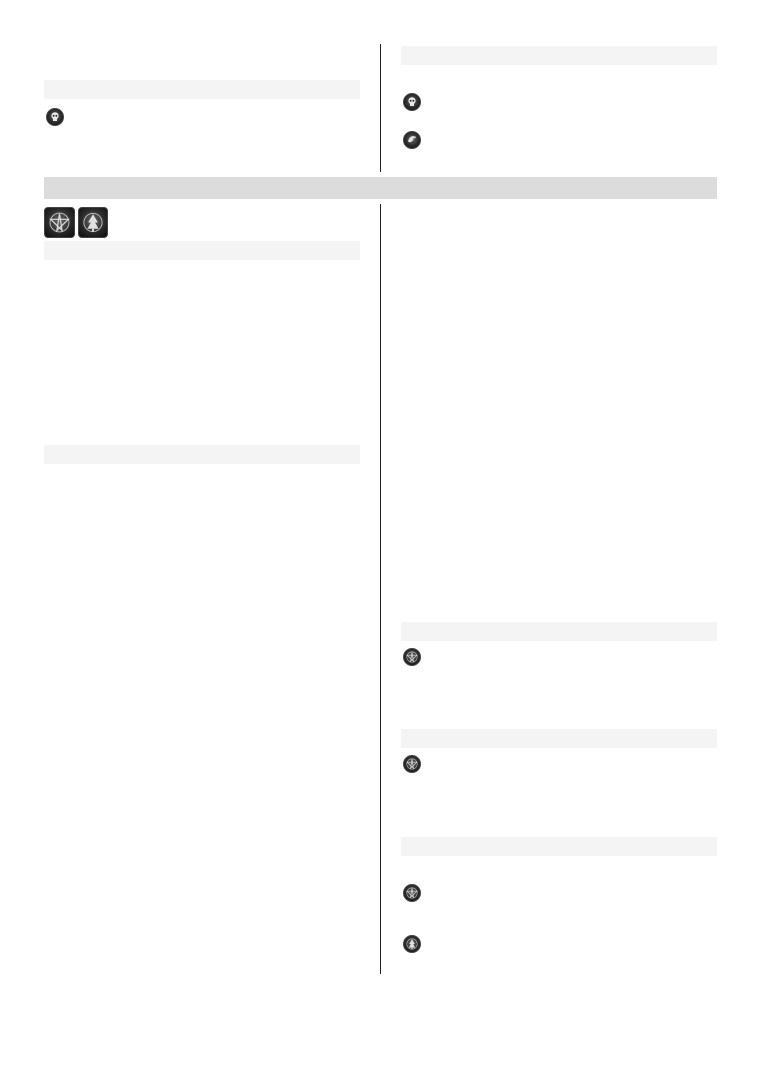  What do you see at coordinates (412, 140) in the screenshot?
I see `hand-icon` at bounding box center [412, 140].